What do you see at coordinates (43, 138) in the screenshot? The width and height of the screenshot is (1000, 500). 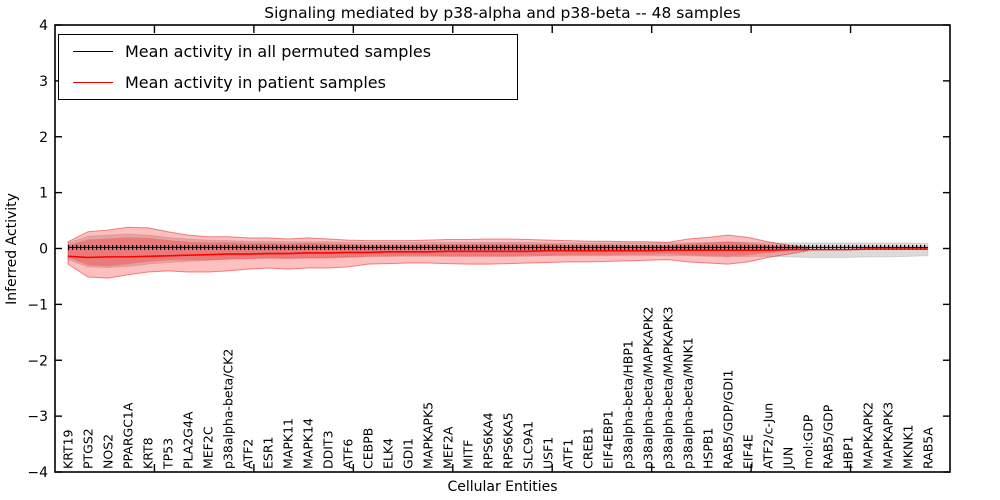 I see `y-tick-label: 2` at bounding box center [43, 138].